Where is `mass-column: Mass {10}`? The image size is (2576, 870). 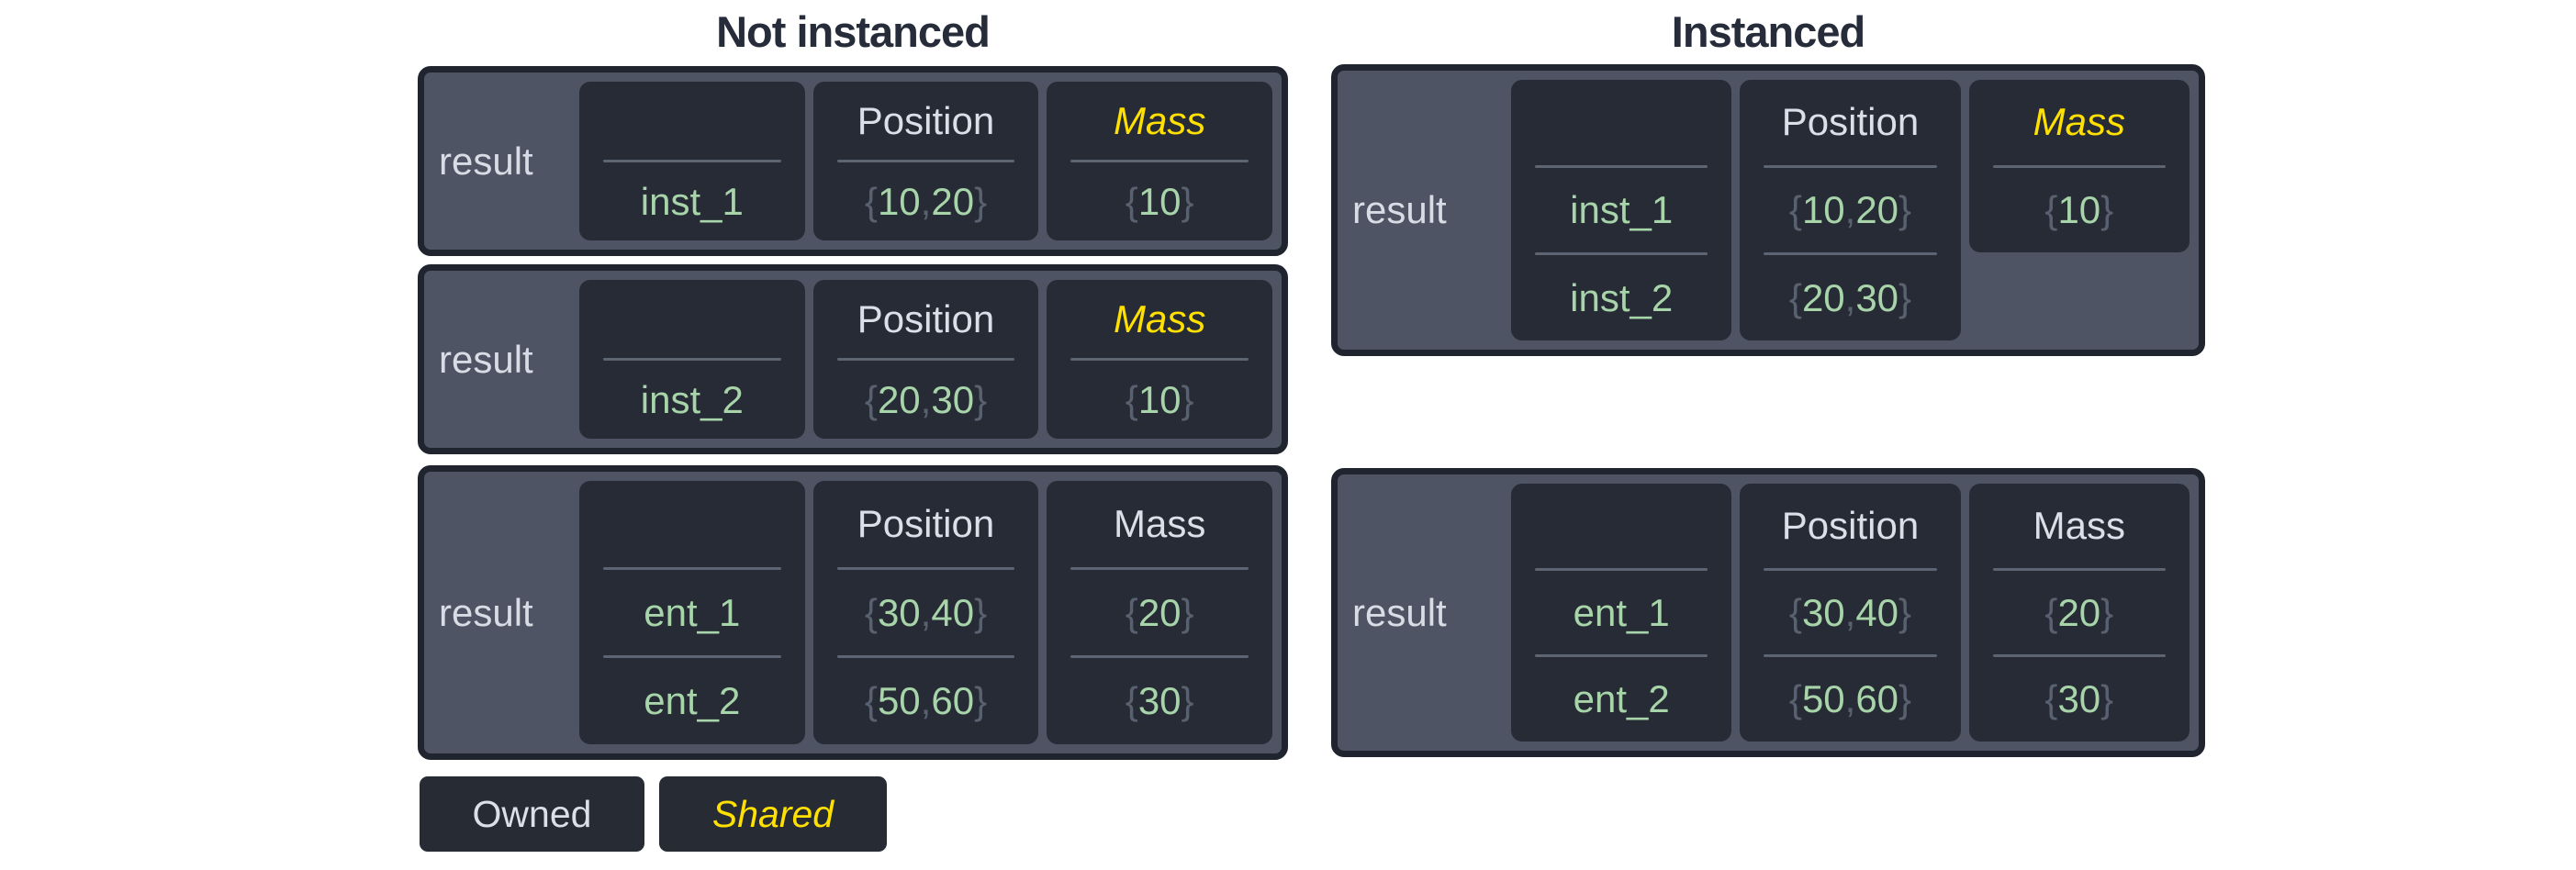 mass-column: Mass {10} is located at coordinates (1160, 161).